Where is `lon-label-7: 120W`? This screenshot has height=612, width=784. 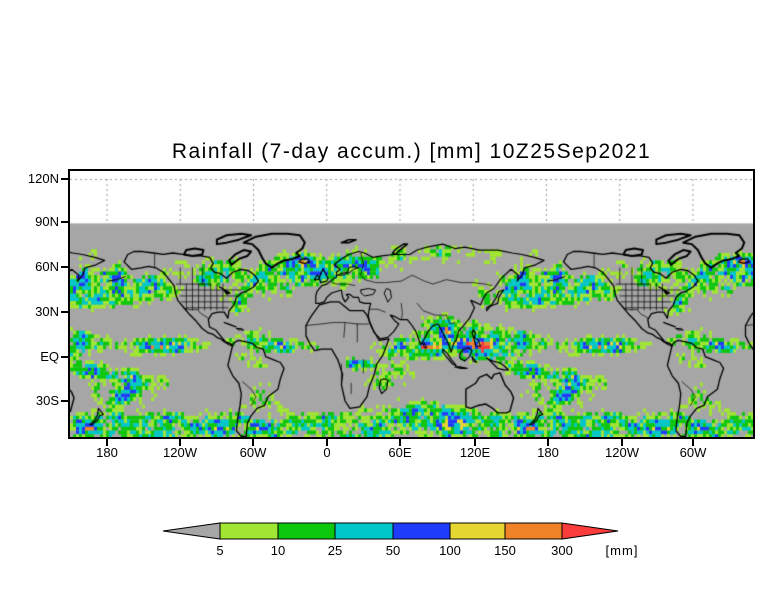 lon-label-7: 120W is located at coordinates (622, 452).